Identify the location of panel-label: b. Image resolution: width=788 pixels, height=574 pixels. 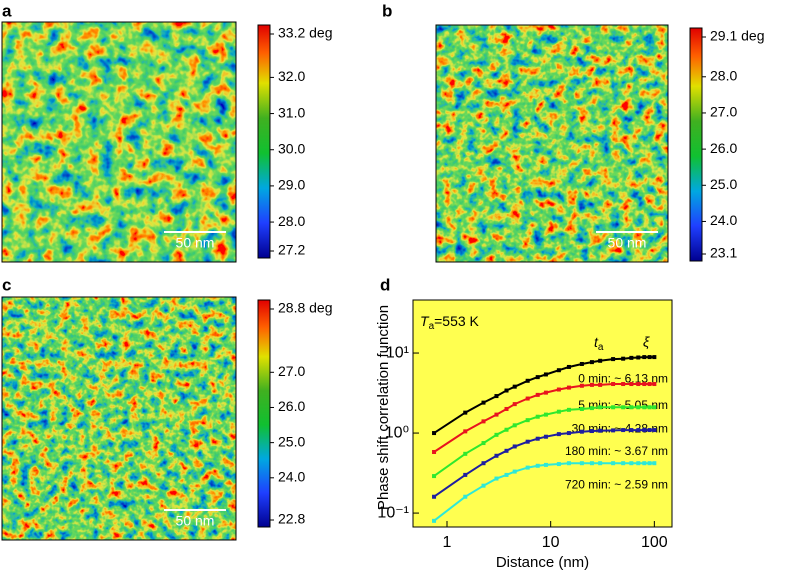
(387, 10).